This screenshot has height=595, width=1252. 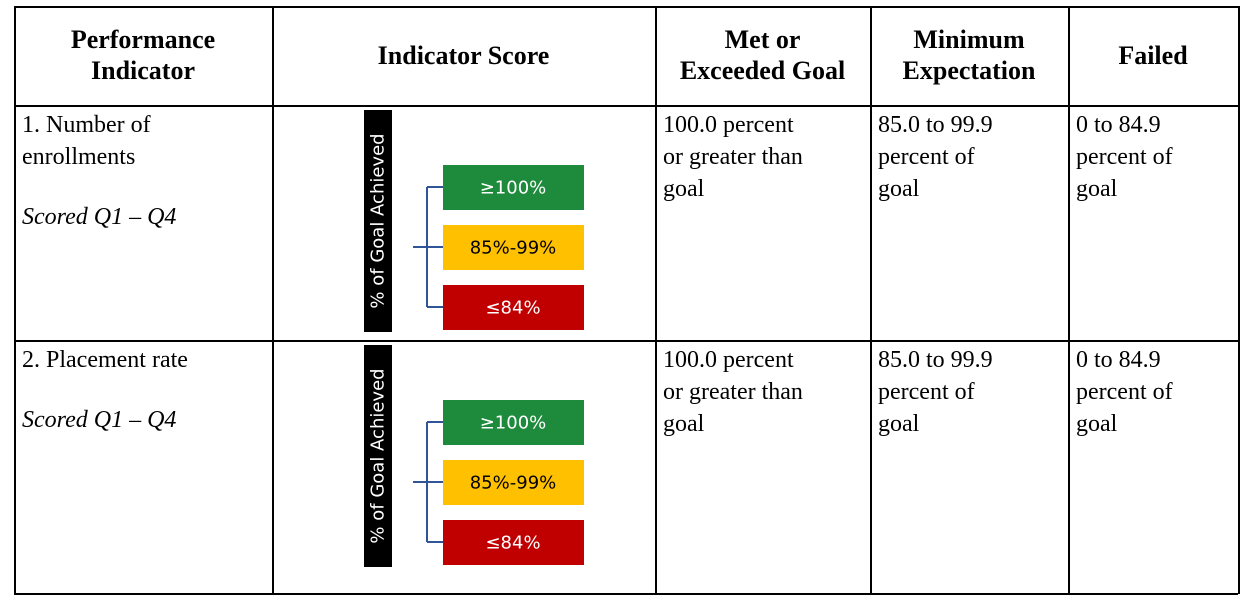 I want to click on header-text: Indicator Score, so click(x=463, y=55).